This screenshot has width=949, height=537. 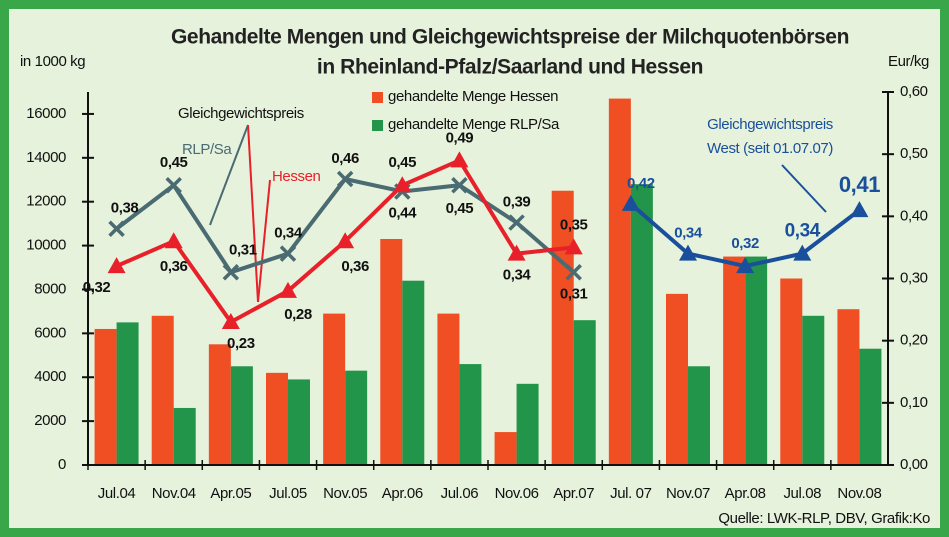 What do you see at coordinates (859, 493) in the screenshot?
I see `x-tick-label: Nov.08` at bounding box center [859, 493].